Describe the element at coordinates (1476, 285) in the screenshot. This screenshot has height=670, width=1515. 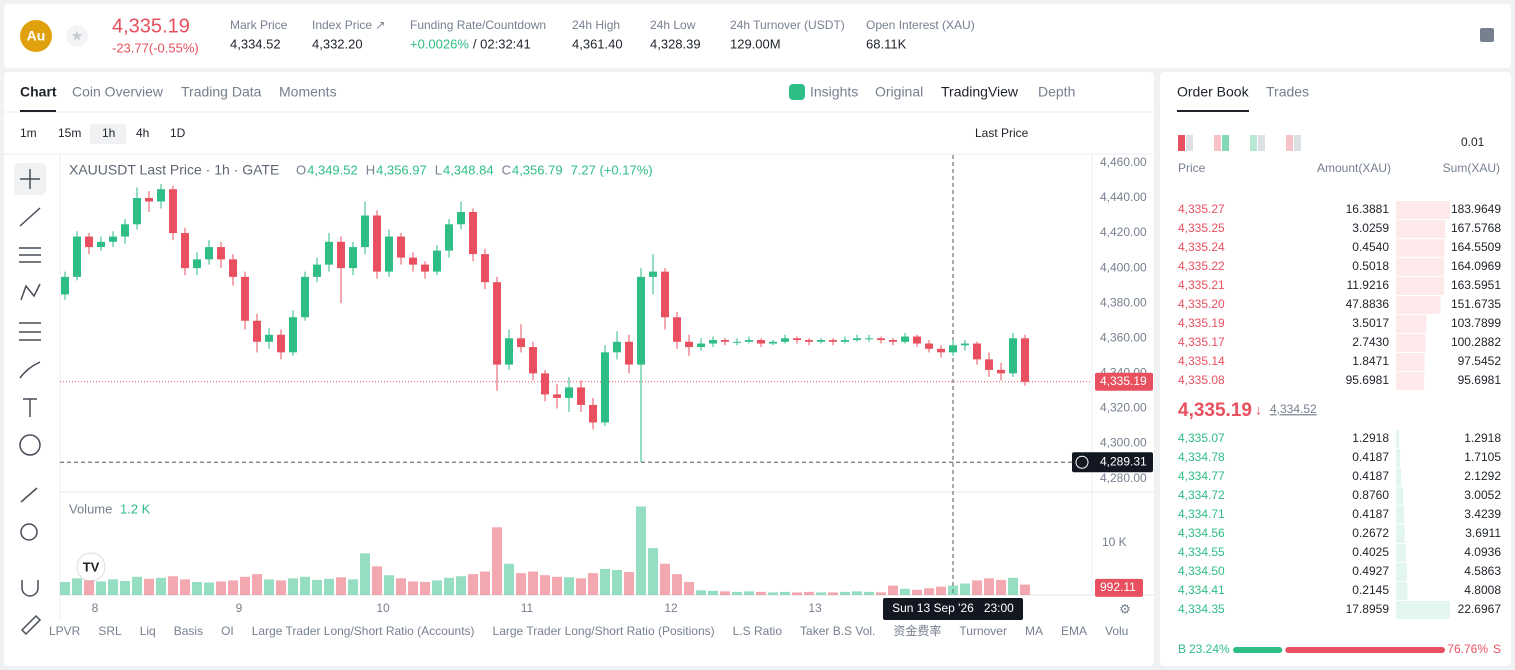
I see `ob-sum: 163.5951` at that location.